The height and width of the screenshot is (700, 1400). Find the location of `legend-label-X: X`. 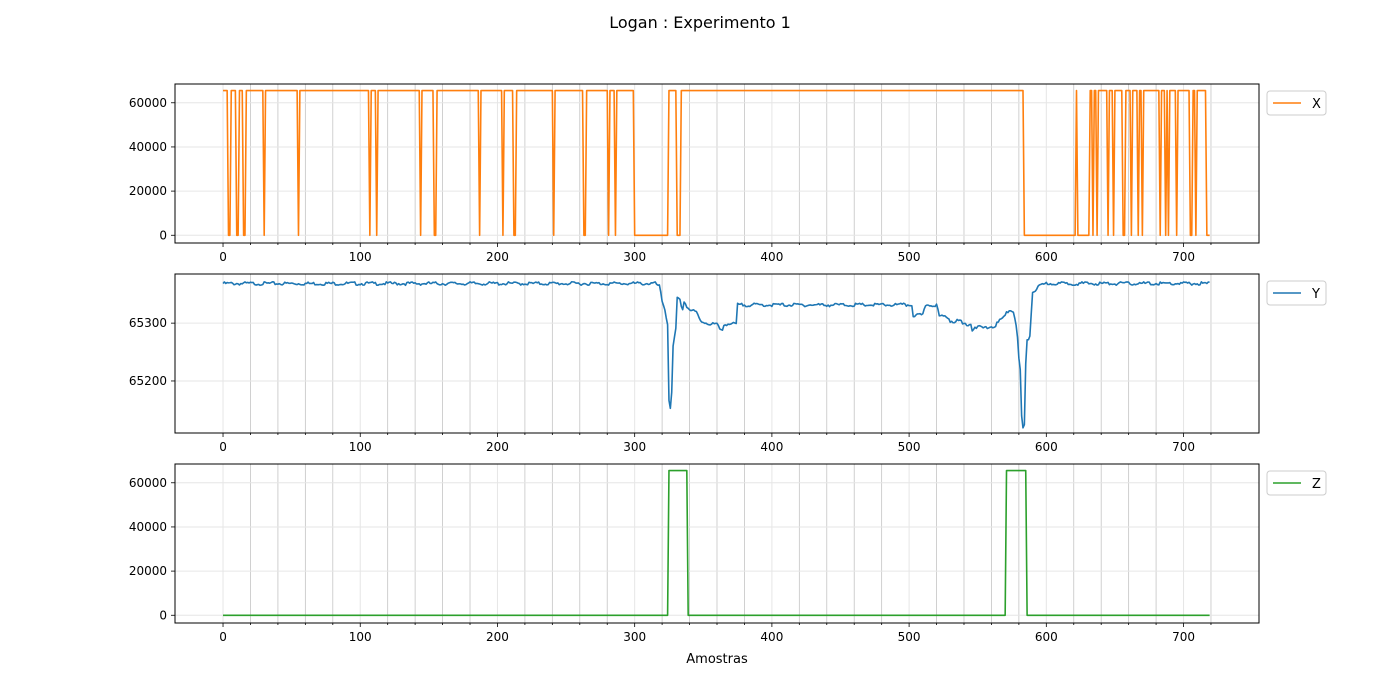

legend-label-X: X is located at coordinates (1316, 104).